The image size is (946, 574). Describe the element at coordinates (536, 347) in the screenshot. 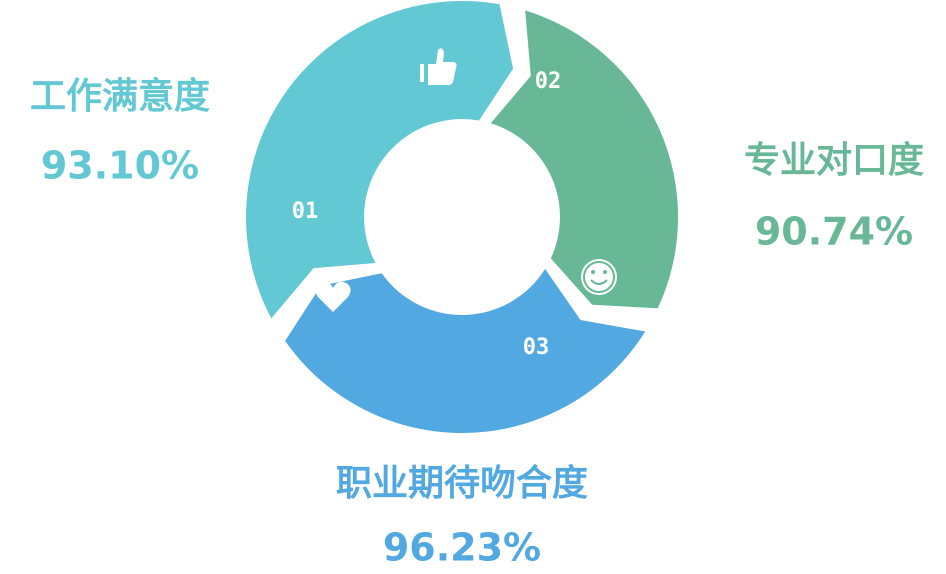

I see `segment-number: 03` at that location.